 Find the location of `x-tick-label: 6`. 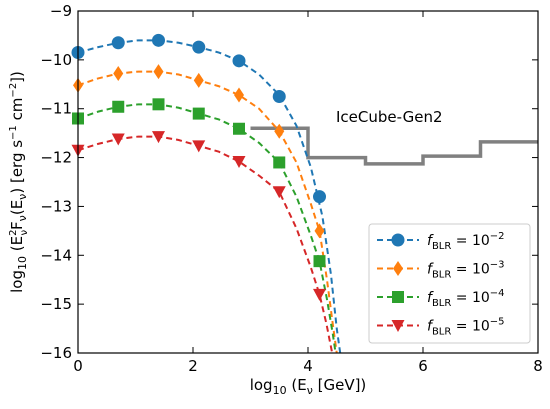

x-tick-label: 6 is located at coordinates (423, 366).